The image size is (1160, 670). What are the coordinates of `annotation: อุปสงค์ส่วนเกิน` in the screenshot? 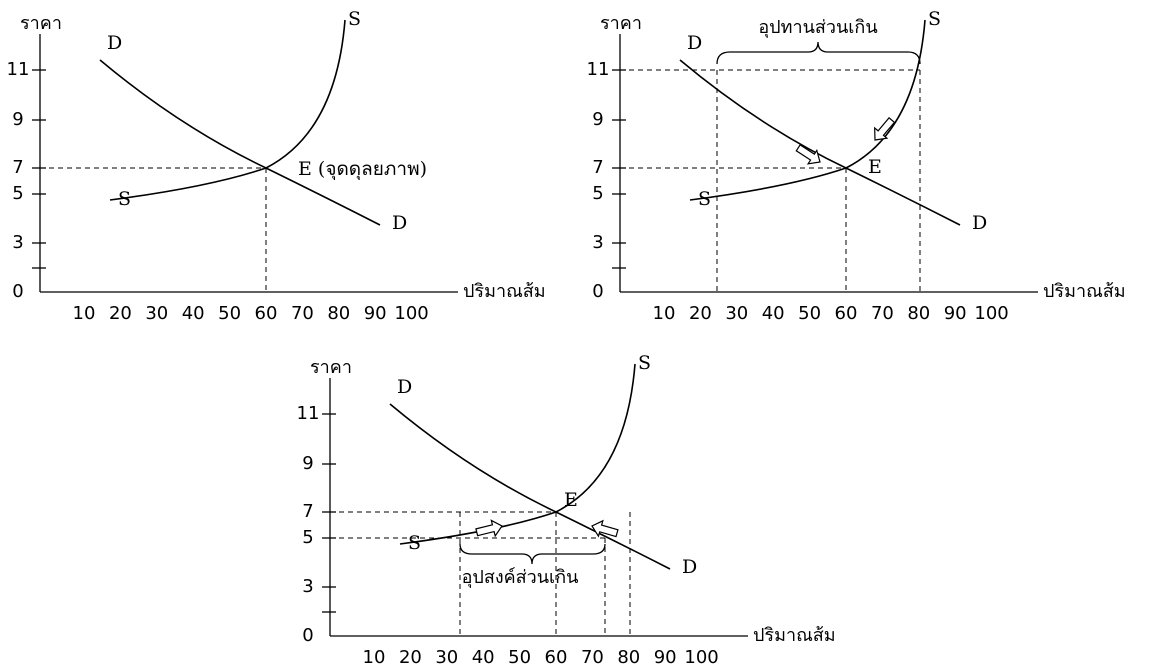 It's located at (520, 577).